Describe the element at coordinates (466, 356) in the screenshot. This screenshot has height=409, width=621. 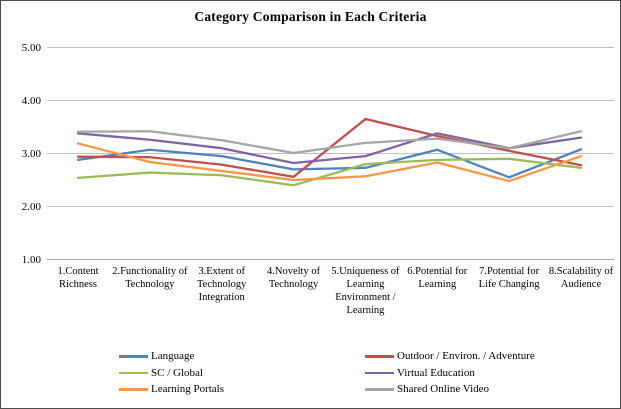
I see `legend-label-outdoor-environ-adventure: Outdoor / Environ. / Adventure` at that location.